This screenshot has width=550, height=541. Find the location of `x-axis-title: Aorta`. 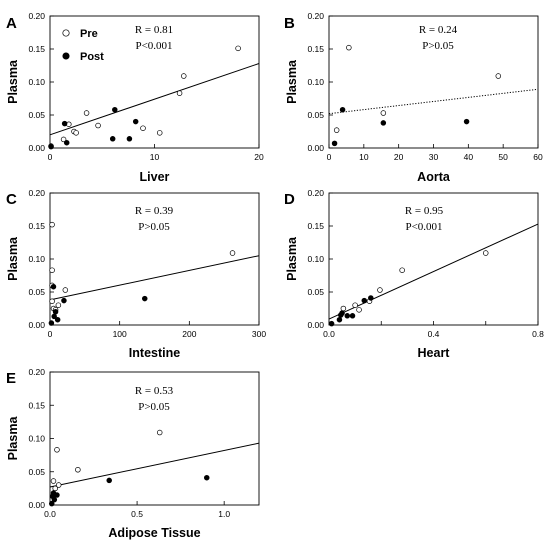

x-axis-title: Aorta is located at coordinates (434, 177).